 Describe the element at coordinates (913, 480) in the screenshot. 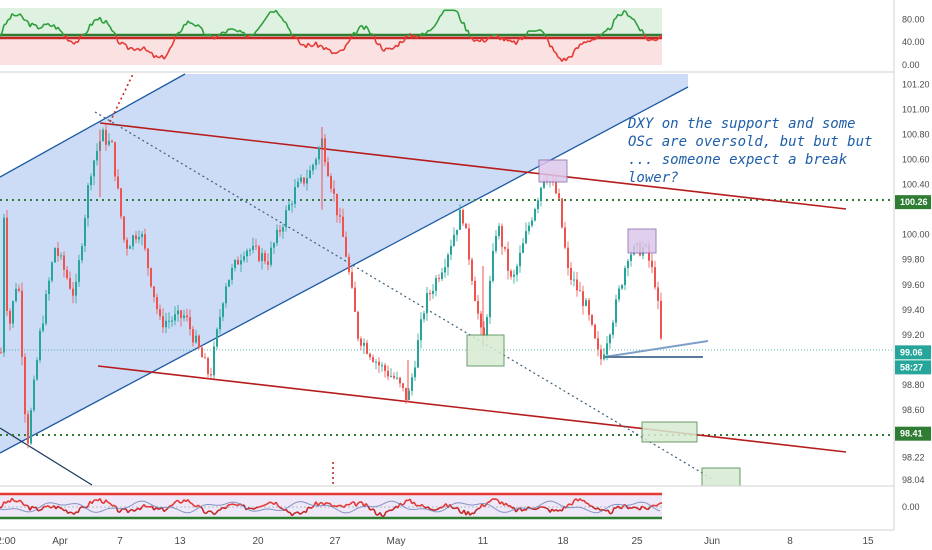

I see `price-tick-label: 98.04` at that location.